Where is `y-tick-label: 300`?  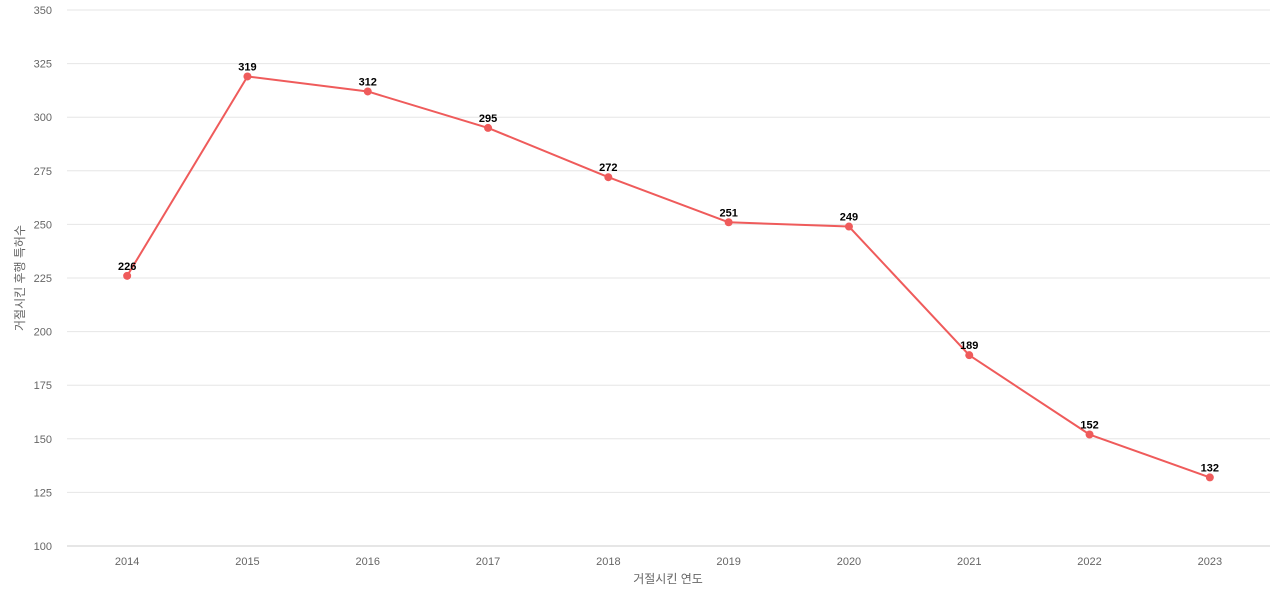 y-tick-label: 300 is located at coordinates (43, 118).